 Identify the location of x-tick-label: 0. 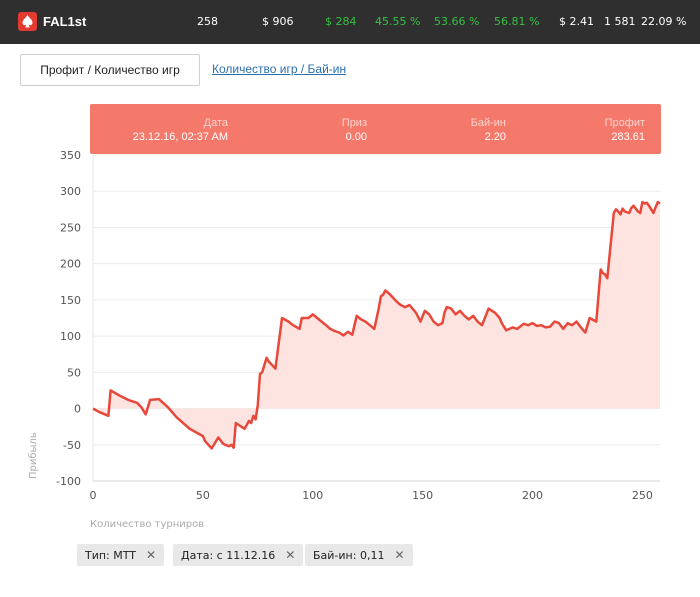
(93, 495).